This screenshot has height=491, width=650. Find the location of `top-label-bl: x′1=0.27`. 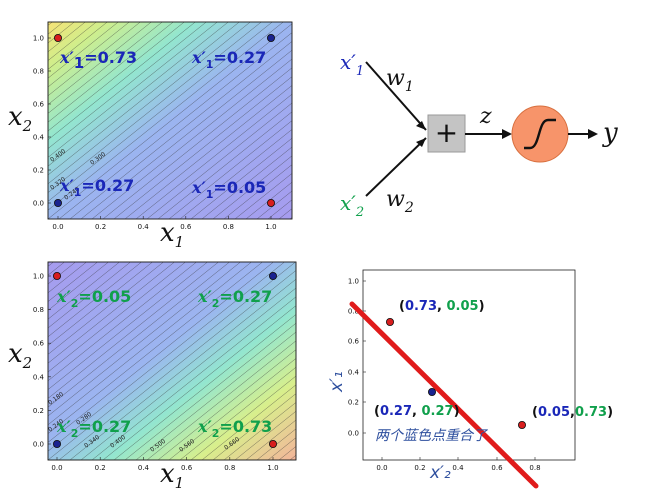

top-label-bl: x′1=0.27 is located at coordinates (96, 187).